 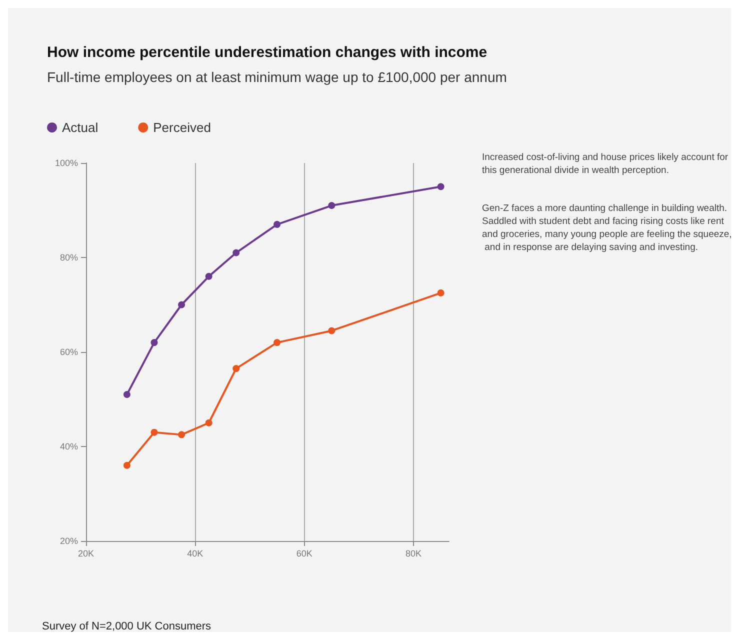 What do you see at coordinates (277, 77) in the screenshot?
I see `chart-subtitle: Full-time employees on at least minimum wage up to £100,000 per annum` at bounding box center [277, 77].